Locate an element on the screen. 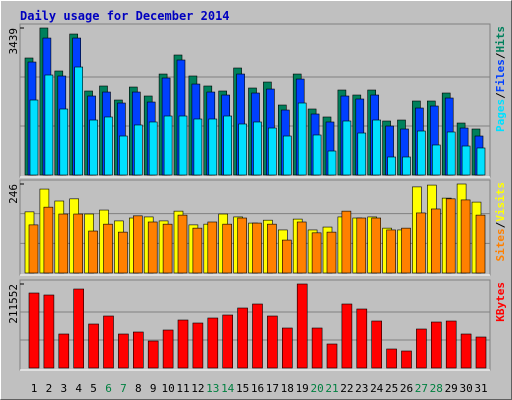 The width and height of the screenshot is (512, 400). legend-entry: Files is located at coordinates (500, 75).